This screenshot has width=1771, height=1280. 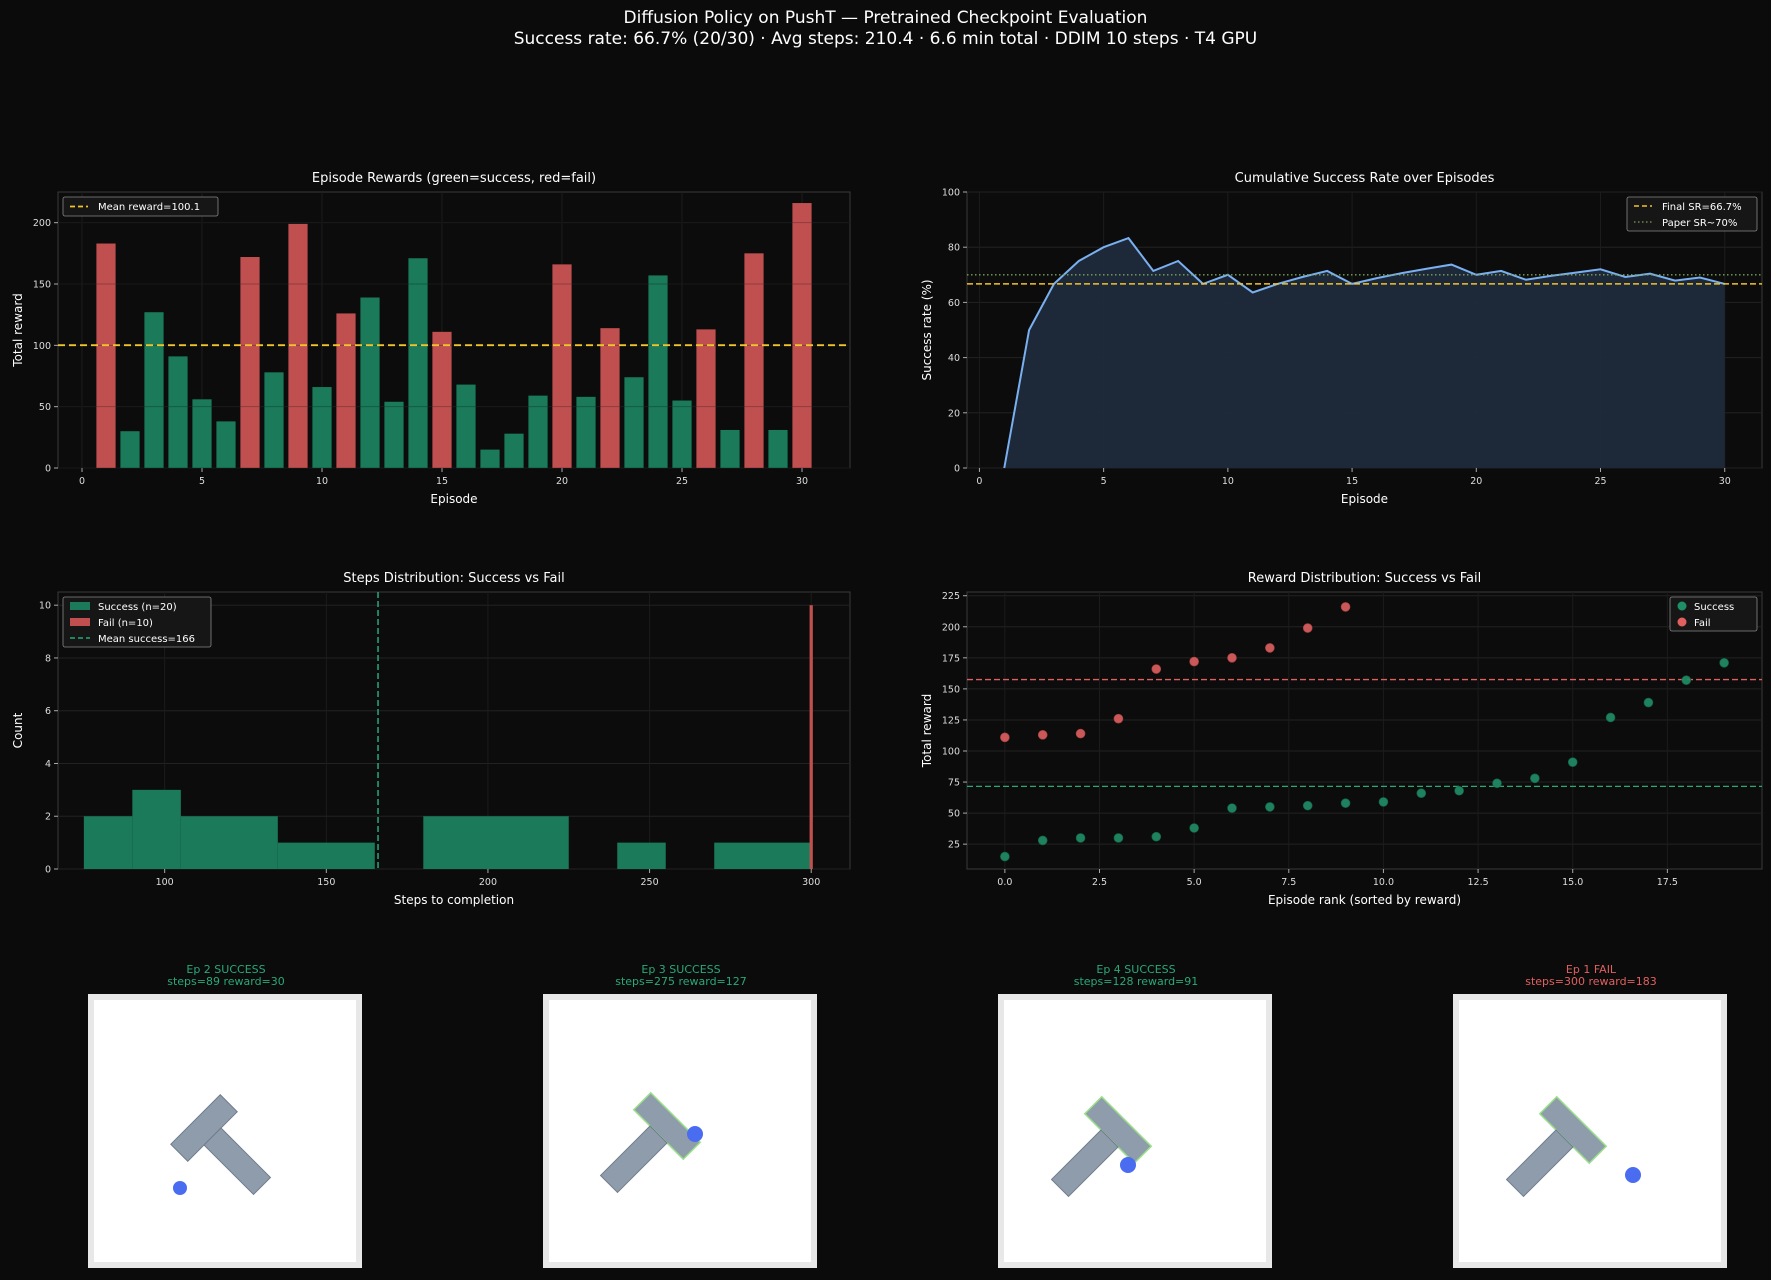 What do you see at coordinates (1288, 882) in the screenshot?
I see `x-tick-label: 7.5` at bounding box center [1288, 882].